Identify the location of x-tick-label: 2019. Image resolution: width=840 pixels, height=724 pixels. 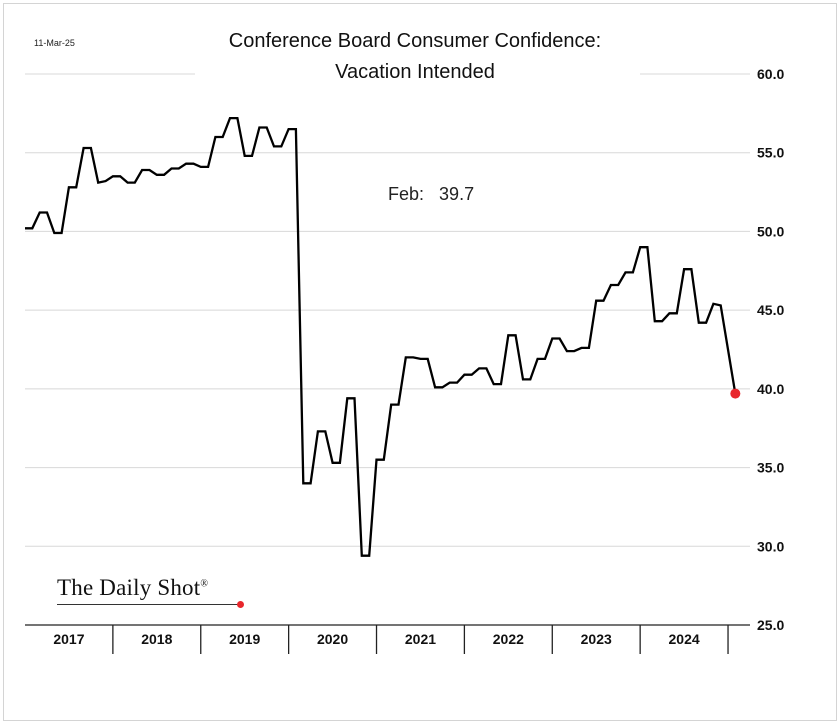
(244, 639).